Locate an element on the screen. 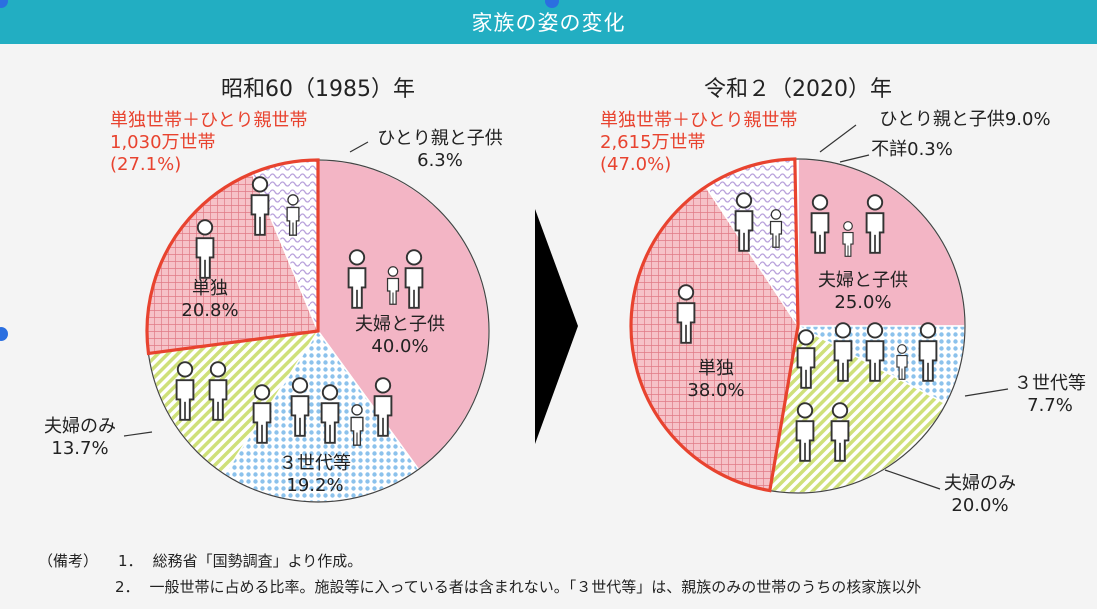  chart-title: 昭和60（1985）年 is located at coordinates (318, 89).